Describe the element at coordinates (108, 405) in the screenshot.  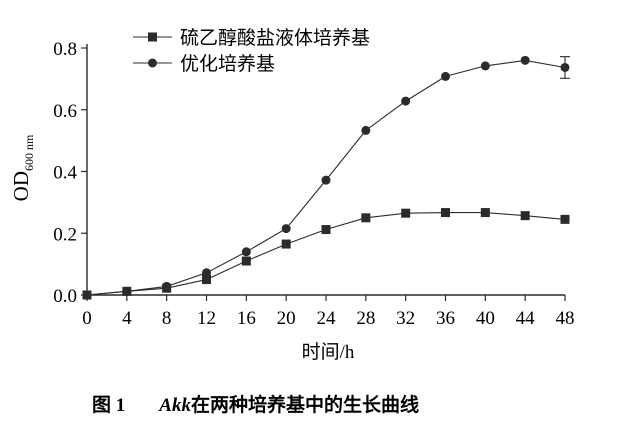
I see `caption-label: 图 1` at that location.